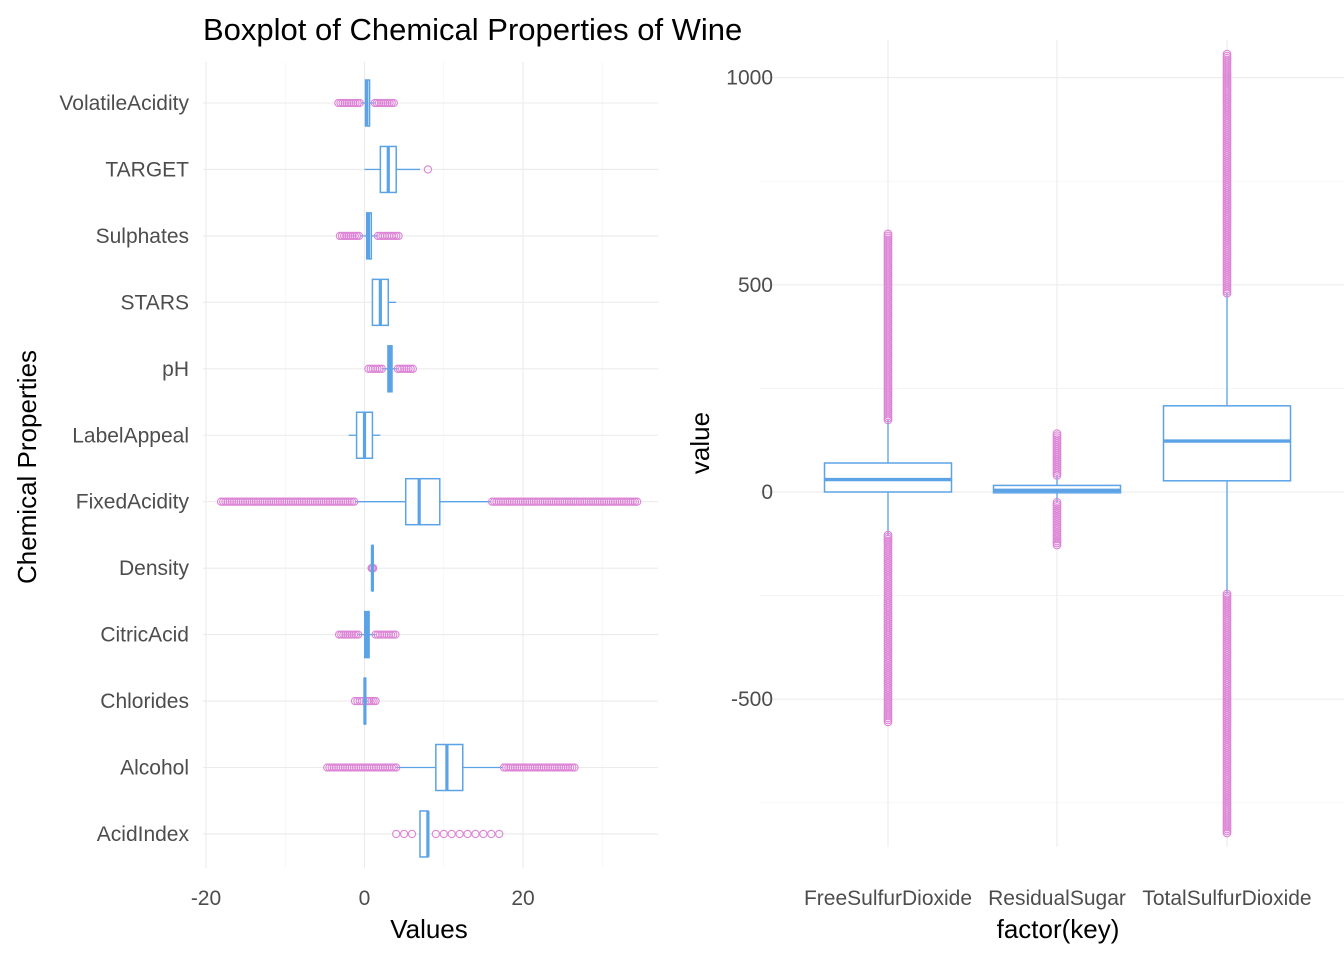  I want to click on boxplot-alcohol, so click(451, 767).